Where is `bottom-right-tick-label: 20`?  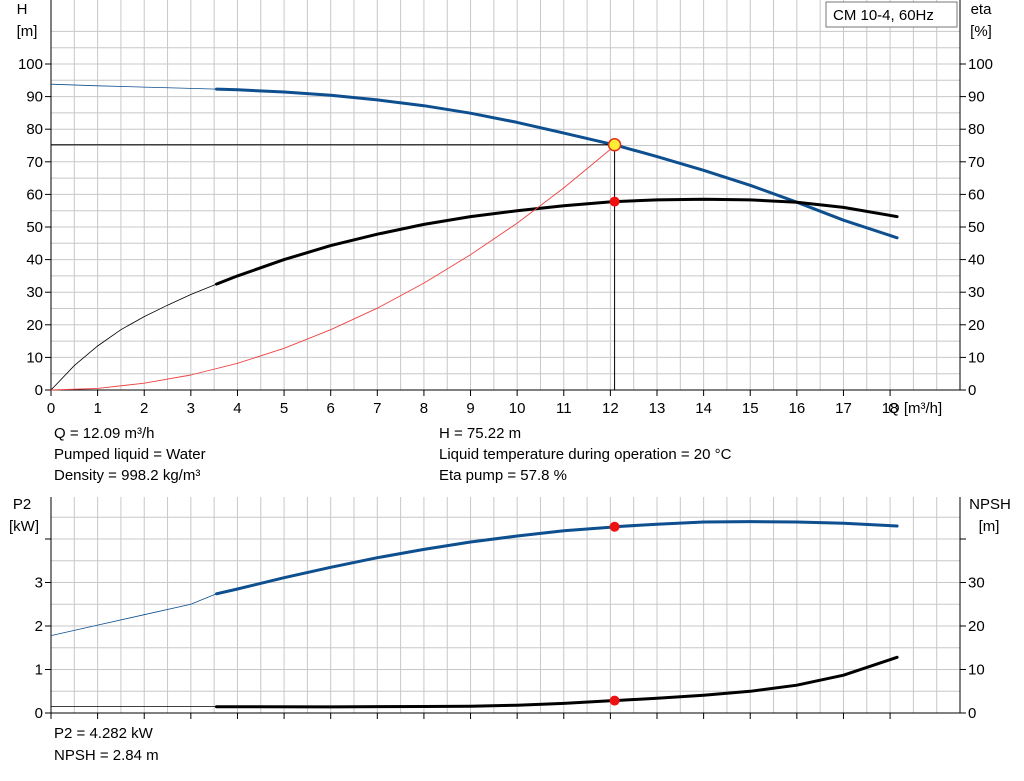
bottom-right-tick-label: 20 is located at coordinates (976, 626).